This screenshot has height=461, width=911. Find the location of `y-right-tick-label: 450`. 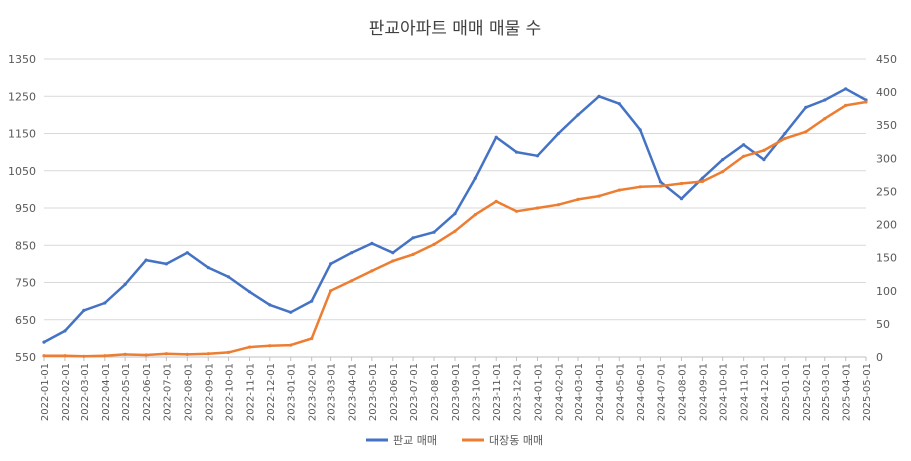

y-right-tick-label: 450 is located at coordinates (886, 59).